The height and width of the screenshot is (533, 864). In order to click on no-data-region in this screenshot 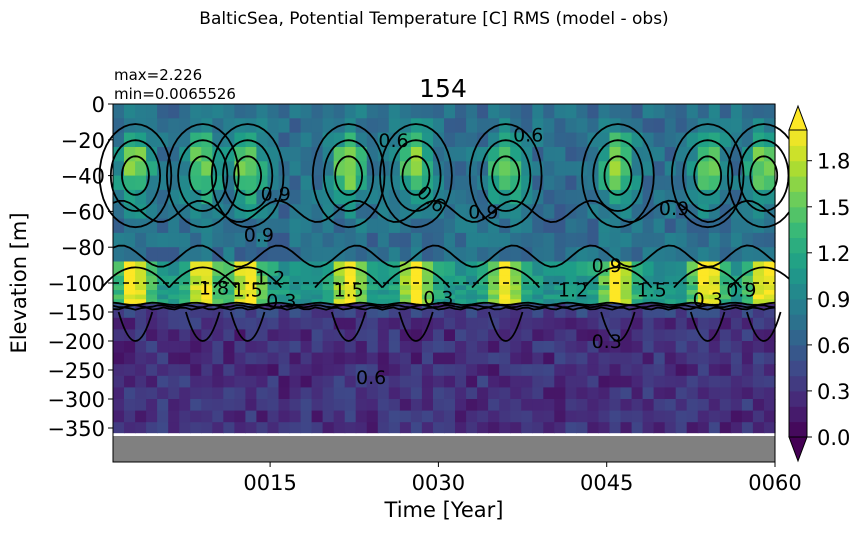, I will do `click(444, 449)`.